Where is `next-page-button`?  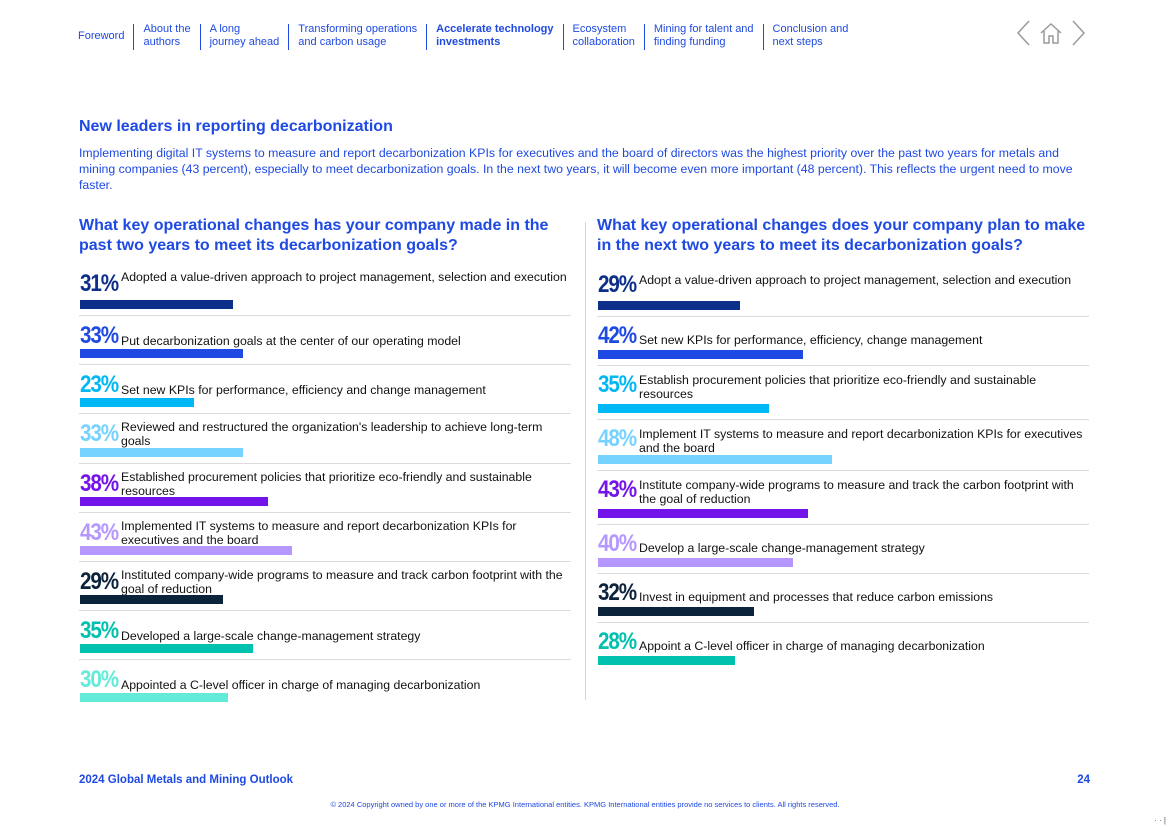 next-page-button is located at coordinates (1079, 33).